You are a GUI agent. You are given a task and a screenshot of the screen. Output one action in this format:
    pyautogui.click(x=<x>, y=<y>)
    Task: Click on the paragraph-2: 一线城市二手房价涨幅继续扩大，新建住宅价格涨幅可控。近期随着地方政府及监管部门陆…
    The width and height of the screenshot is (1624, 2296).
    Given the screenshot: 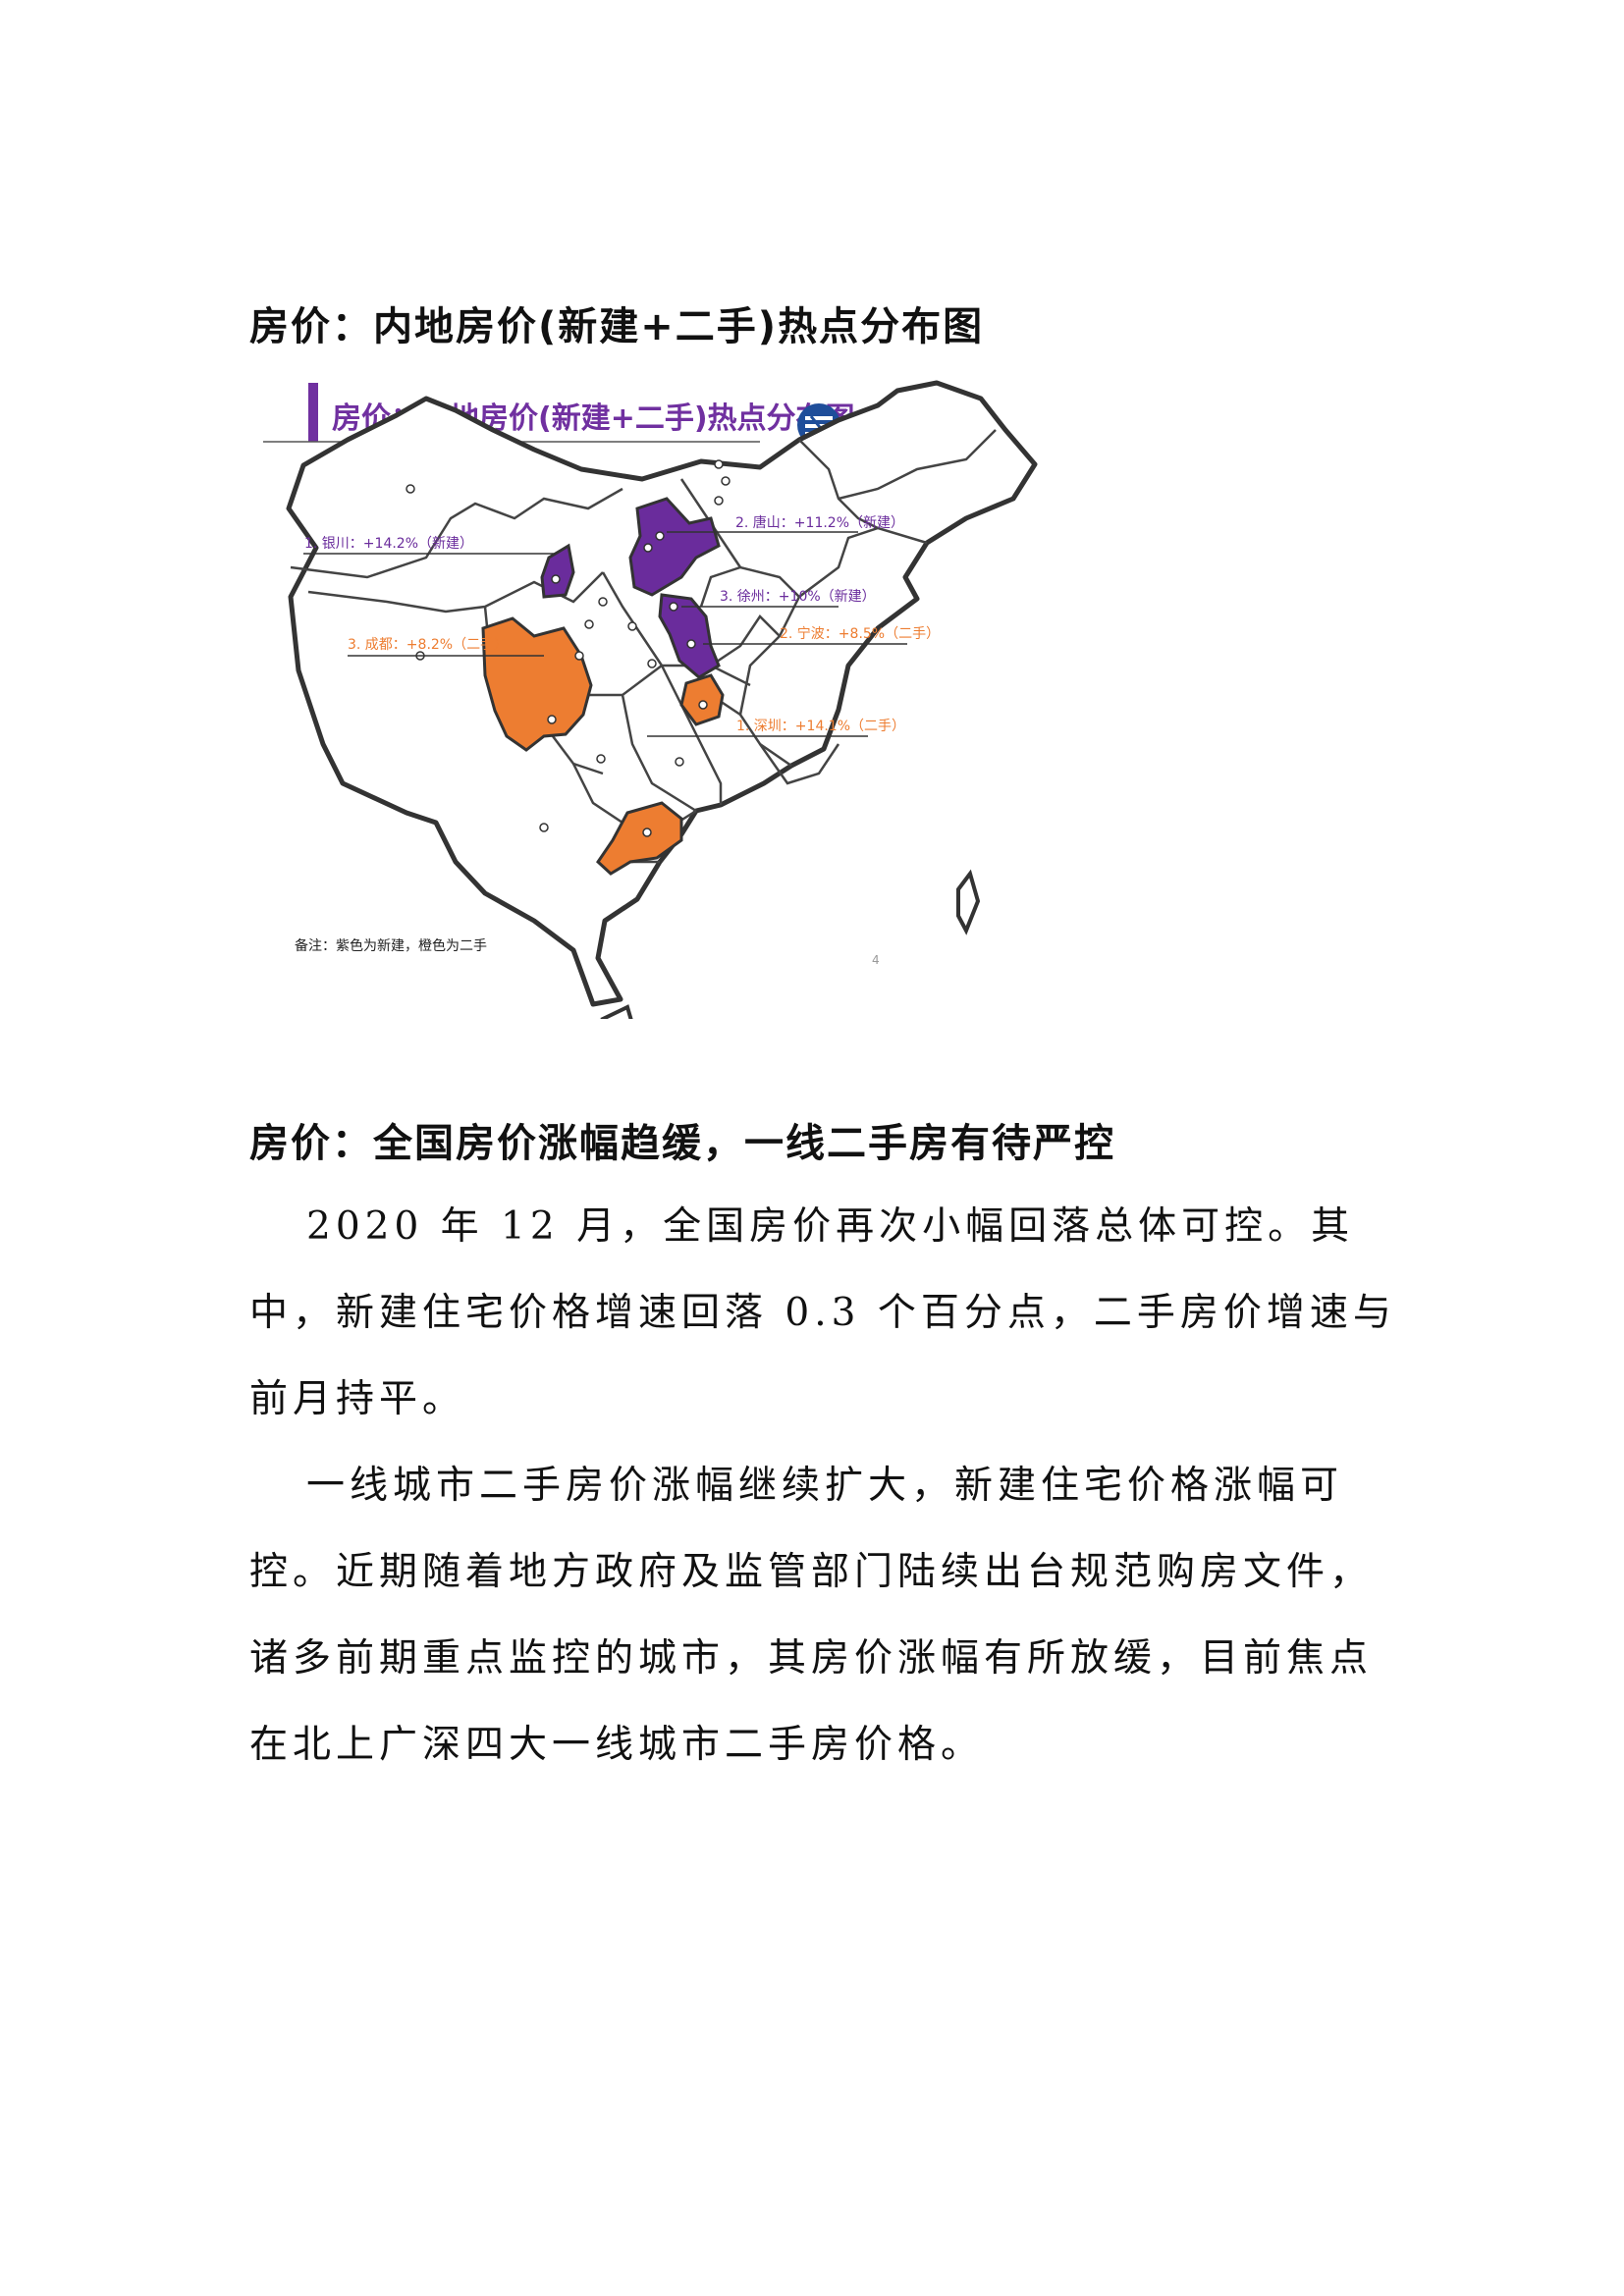 What is the action you would take?
    pyautogui.click(x=823, y=1616)
    